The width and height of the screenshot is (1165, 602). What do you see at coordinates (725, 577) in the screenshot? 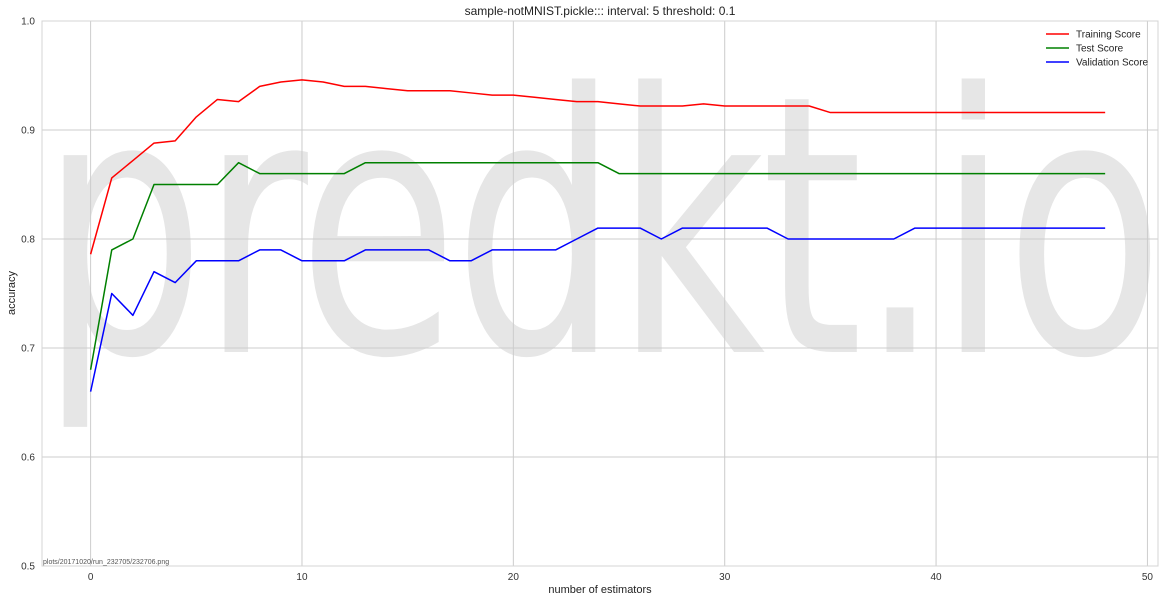
I see `x-tick-label: 30` at bounding box center [725, 577].